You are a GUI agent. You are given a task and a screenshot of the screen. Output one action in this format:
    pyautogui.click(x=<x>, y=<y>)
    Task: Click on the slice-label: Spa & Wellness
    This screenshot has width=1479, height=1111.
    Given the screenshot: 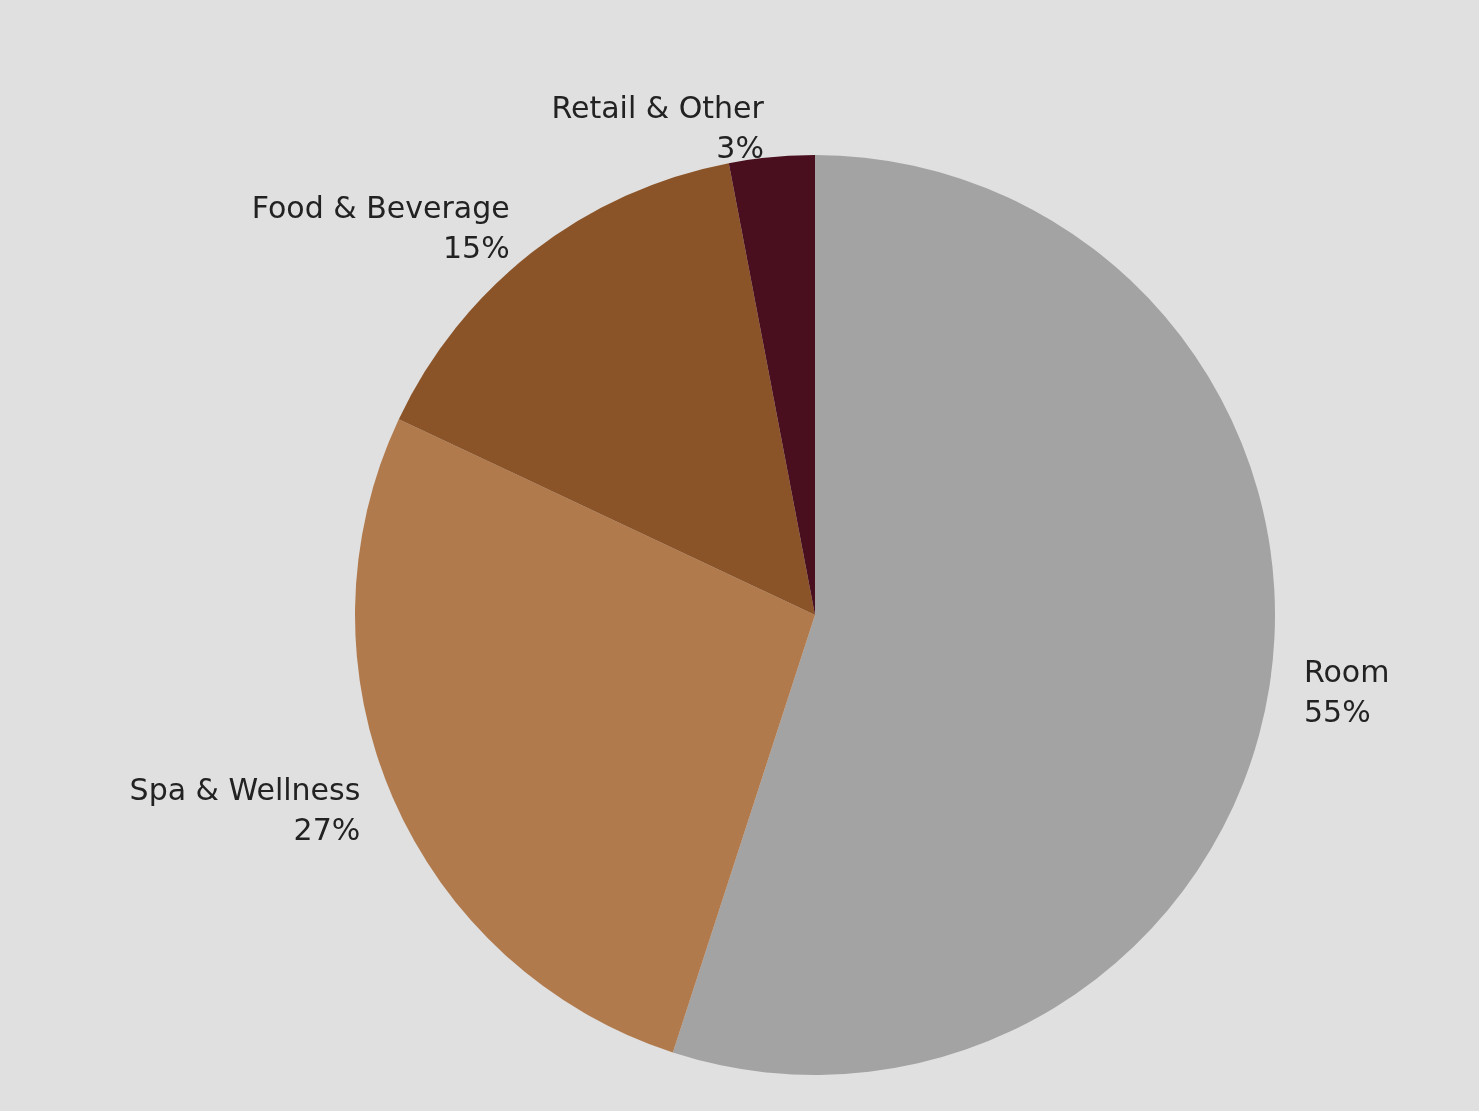 What is the action you would take?
    pyautogui.click(x=245, y=790)
    